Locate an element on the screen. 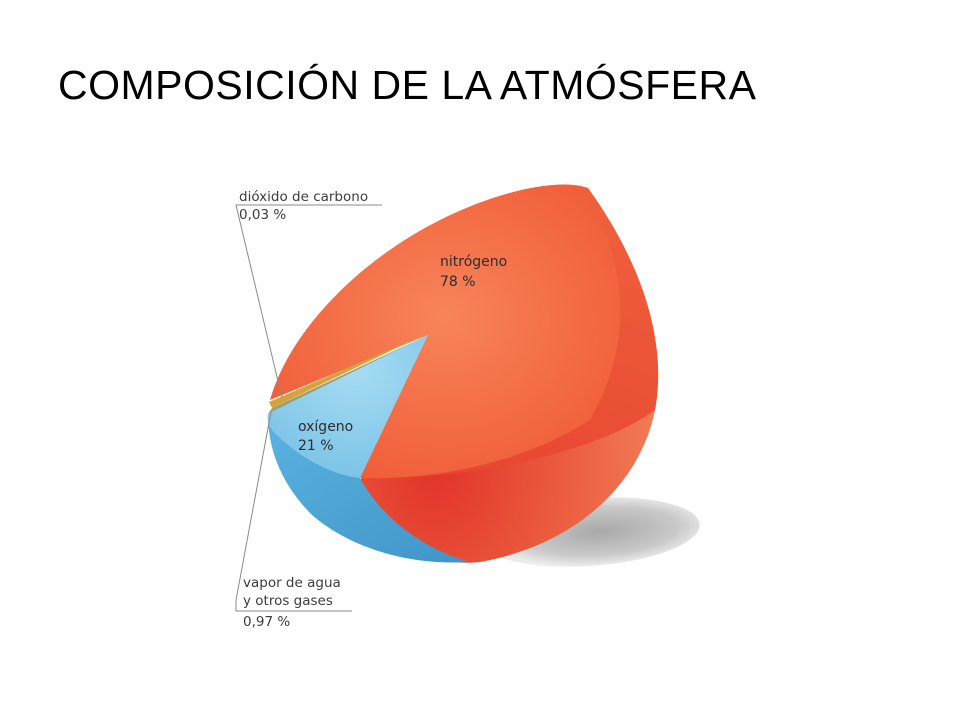 Image resolution: width=960 pixels, height=720 pixels. label-oxygen-value: 21 % is located at coordinates (316, 446).